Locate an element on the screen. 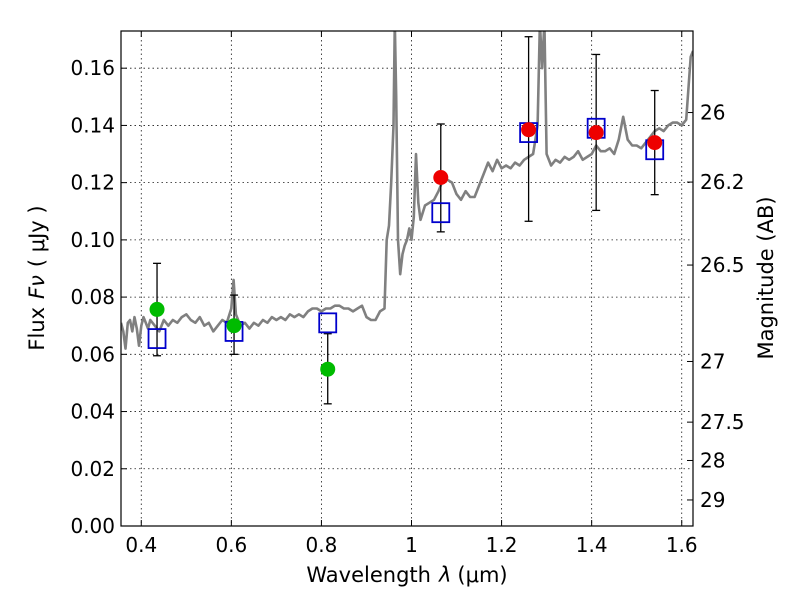 Image resolution: width=800 pixels, height=600 pixels. x-tick-label: 1.4 is located at coordinates (592, 545).